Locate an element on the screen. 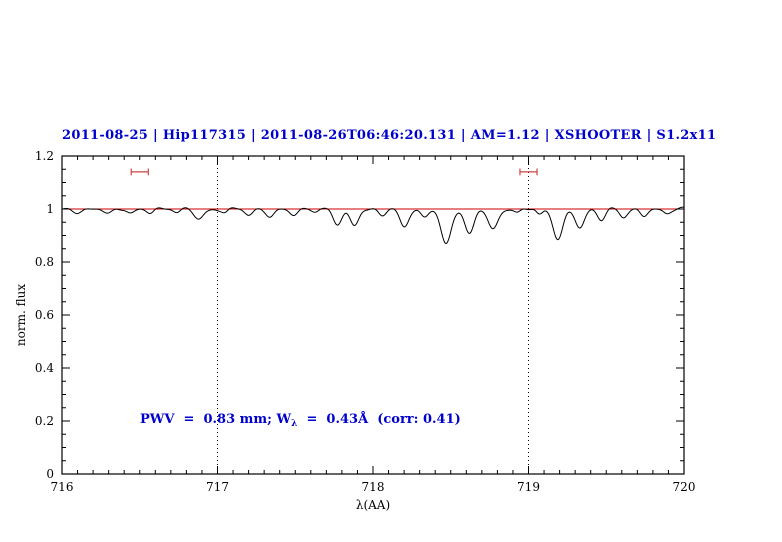  y-tick-label: 0.2 is located at coordinates (44, 421).